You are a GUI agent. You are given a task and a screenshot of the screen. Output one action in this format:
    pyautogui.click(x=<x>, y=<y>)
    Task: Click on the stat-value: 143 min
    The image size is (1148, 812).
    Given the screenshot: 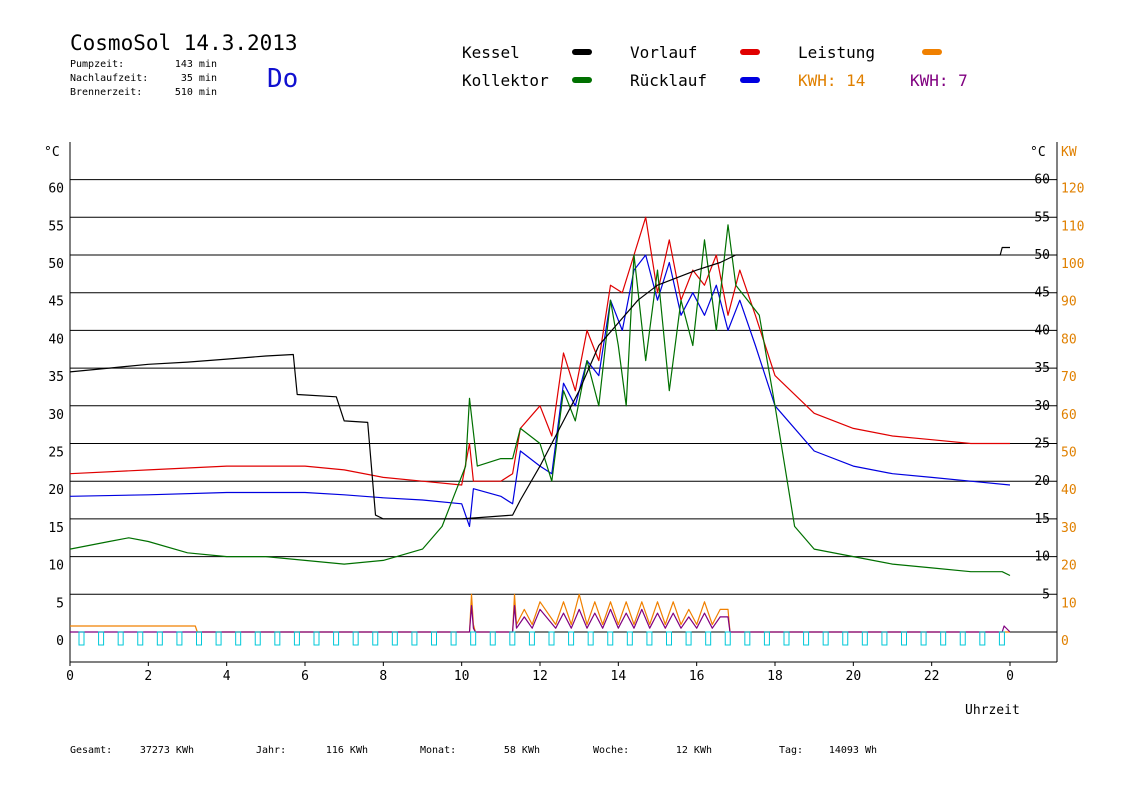 What is the action you would take?
    pyautogui.click(x=196, y=64)
    